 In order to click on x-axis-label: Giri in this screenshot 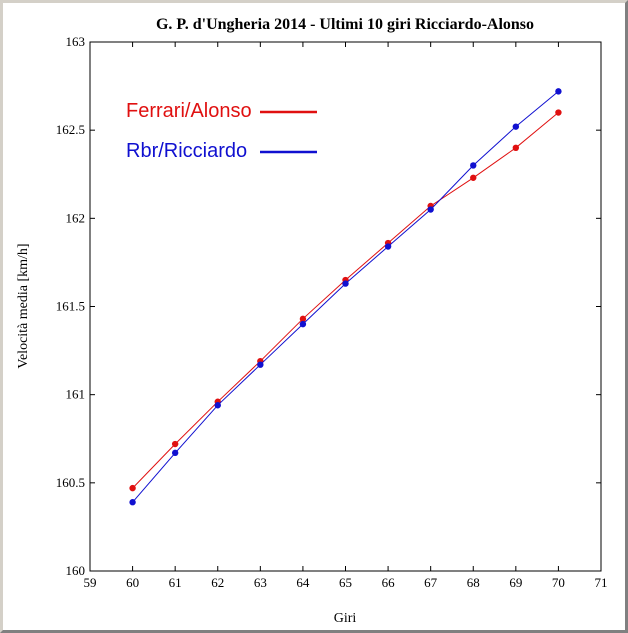, I will do `click(345, 618)`.